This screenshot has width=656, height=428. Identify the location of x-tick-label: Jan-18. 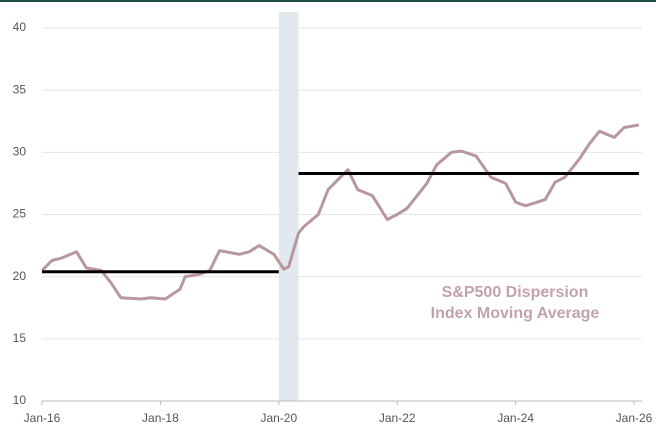
(160, 418).